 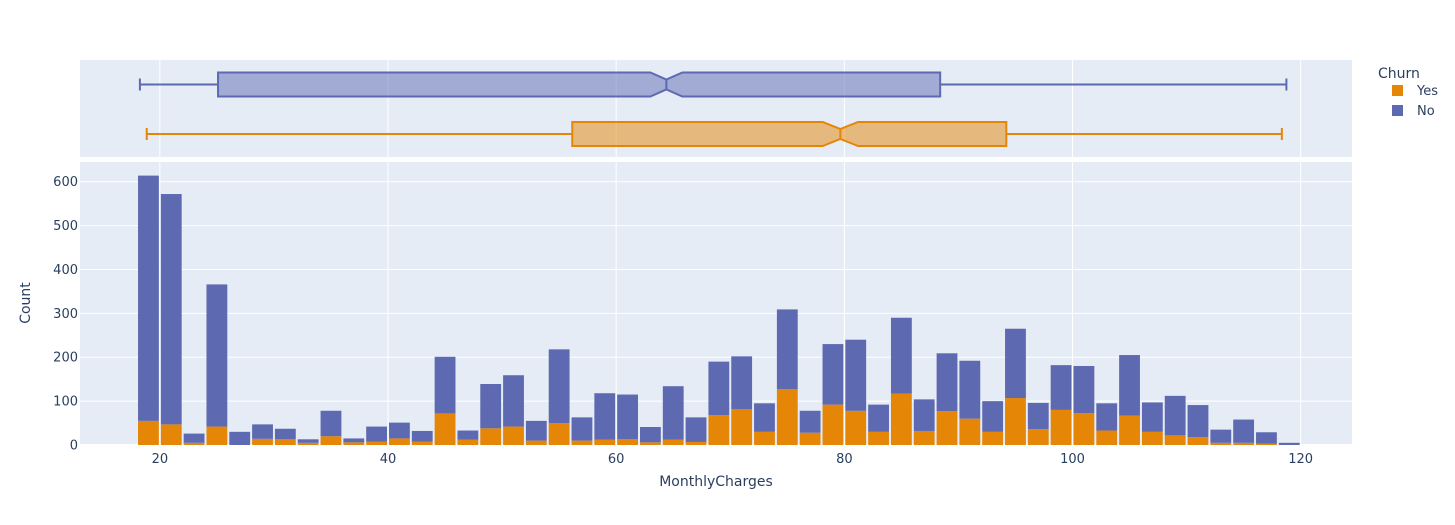 What do you see at coordinates (1399, 74) in the screenshot?
I see `legend-title: Churn` at bounding box center [1399, 74].